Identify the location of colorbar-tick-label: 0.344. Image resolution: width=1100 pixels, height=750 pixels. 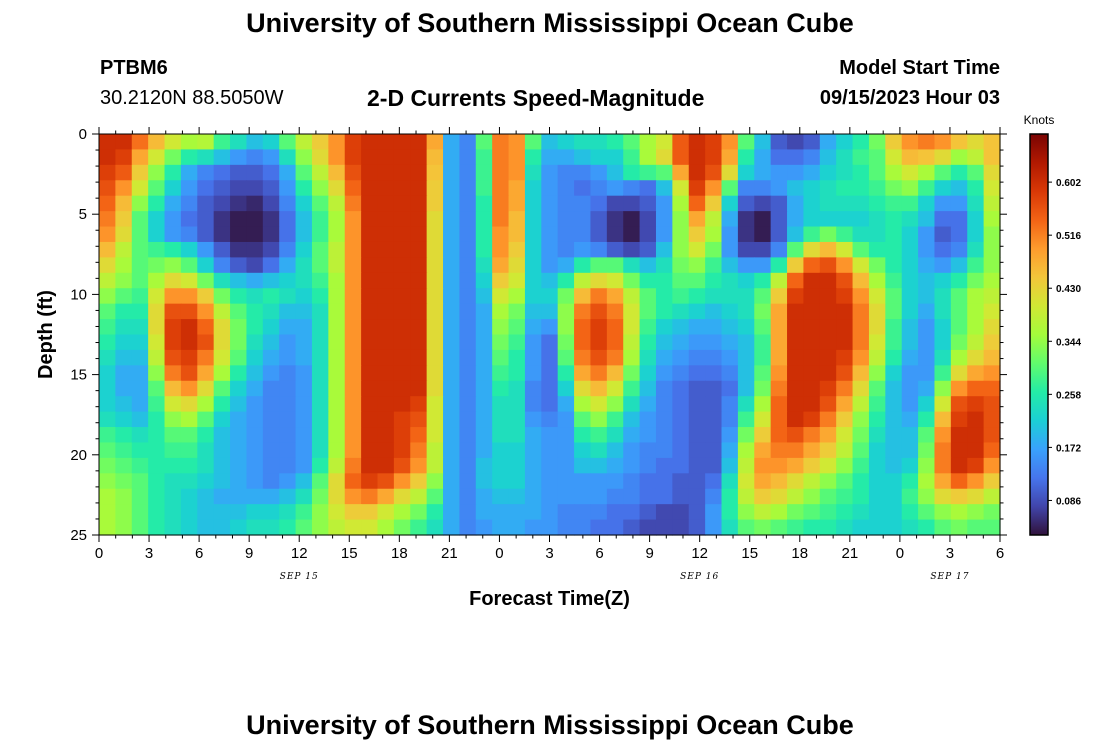
(1068, 342).